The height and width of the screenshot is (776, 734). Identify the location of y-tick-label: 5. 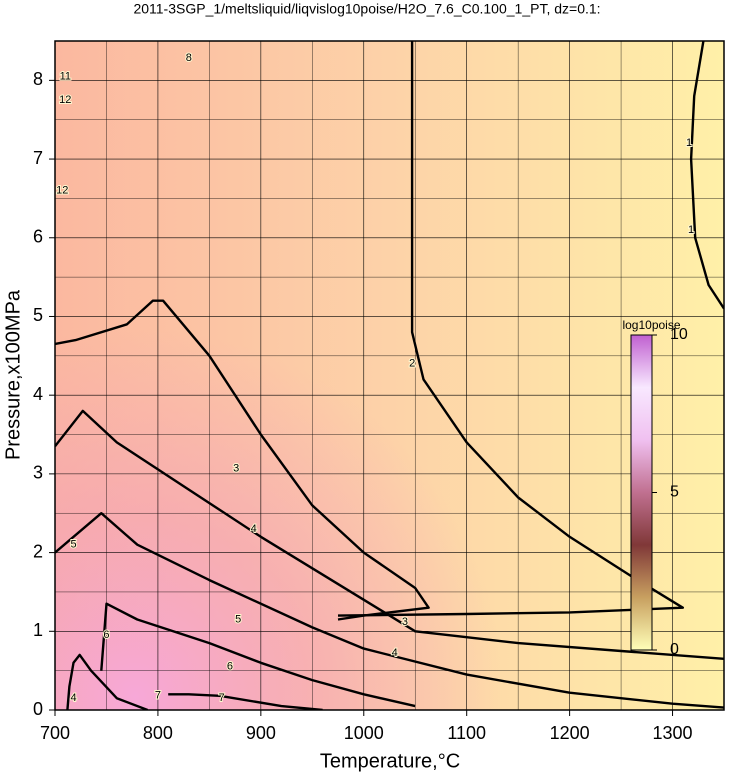
(38, 315).